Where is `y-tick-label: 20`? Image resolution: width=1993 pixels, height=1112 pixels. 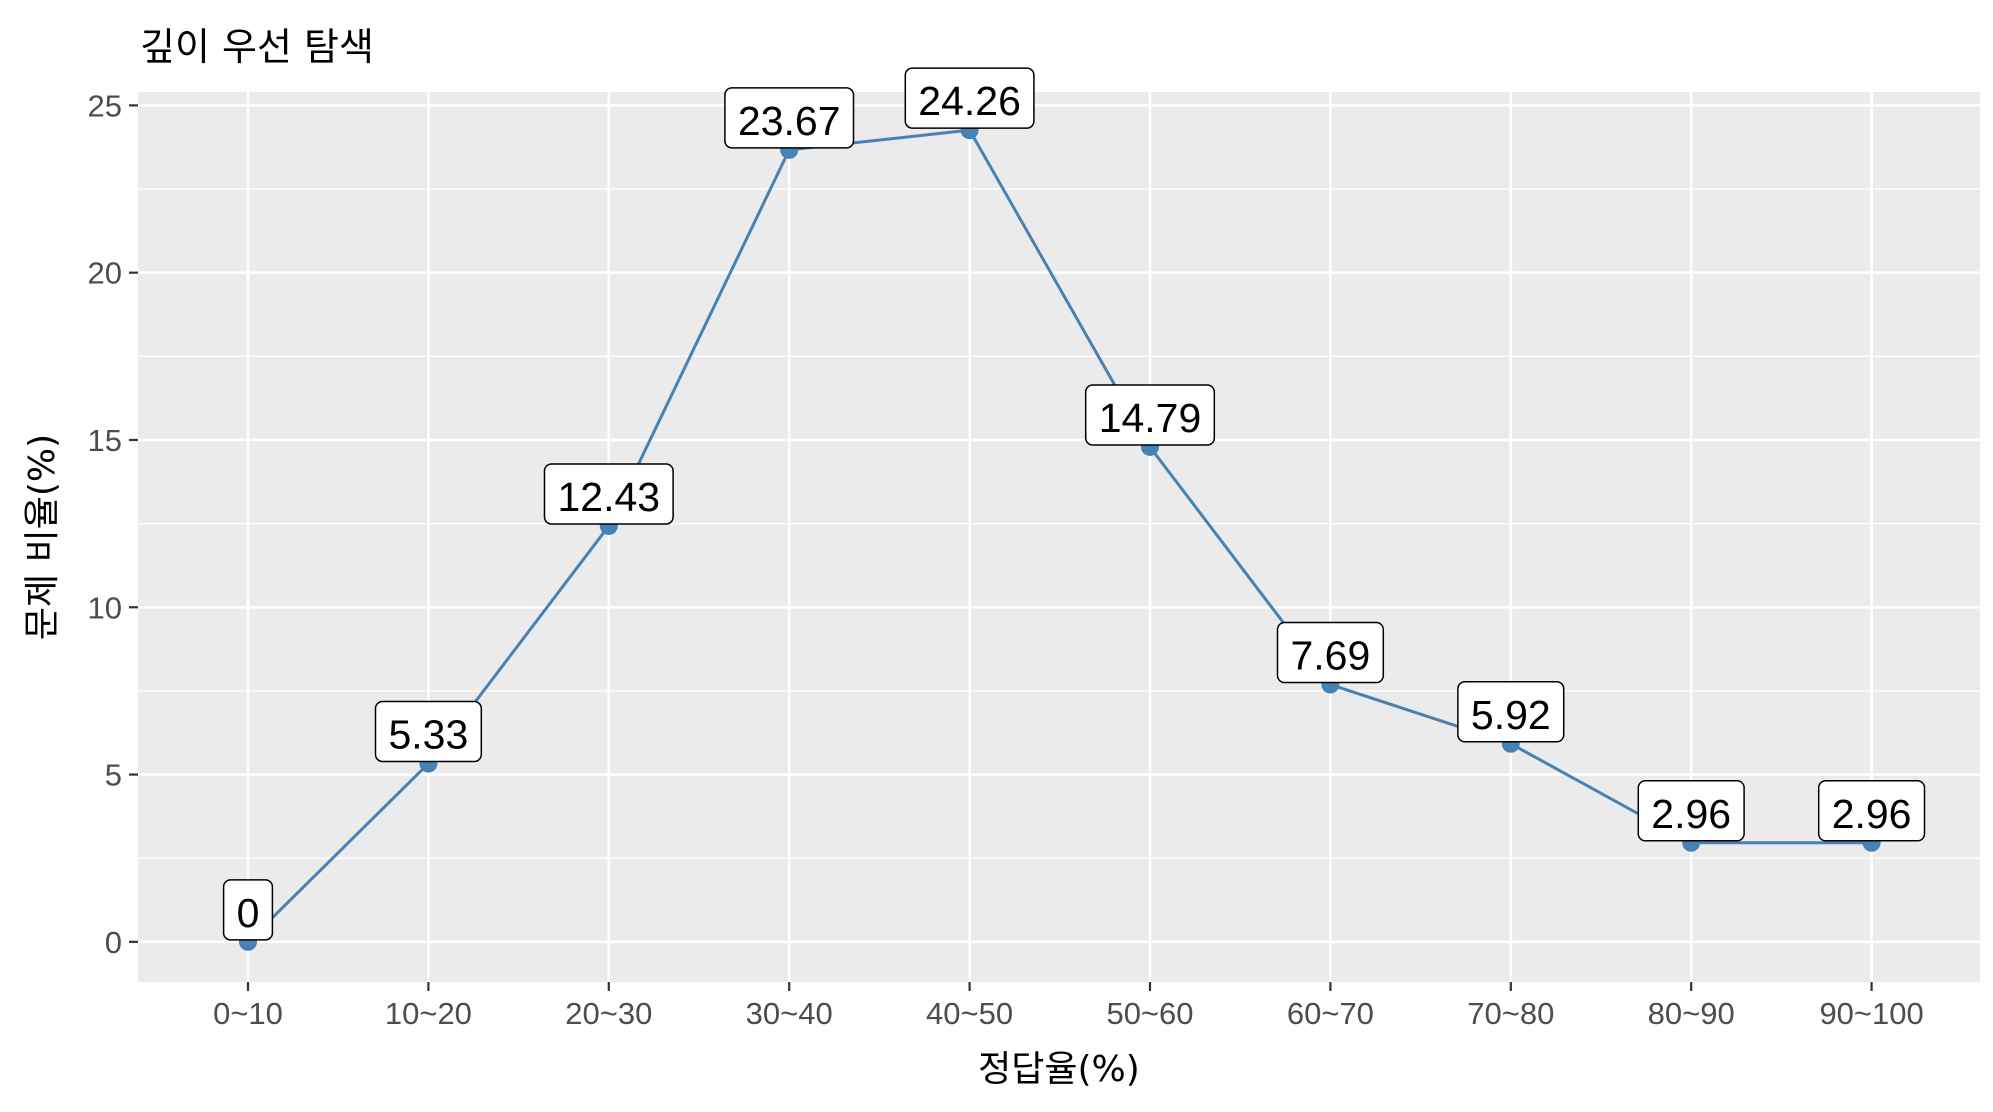
y-tick-label: 20 is located at coordinates (105, 273).